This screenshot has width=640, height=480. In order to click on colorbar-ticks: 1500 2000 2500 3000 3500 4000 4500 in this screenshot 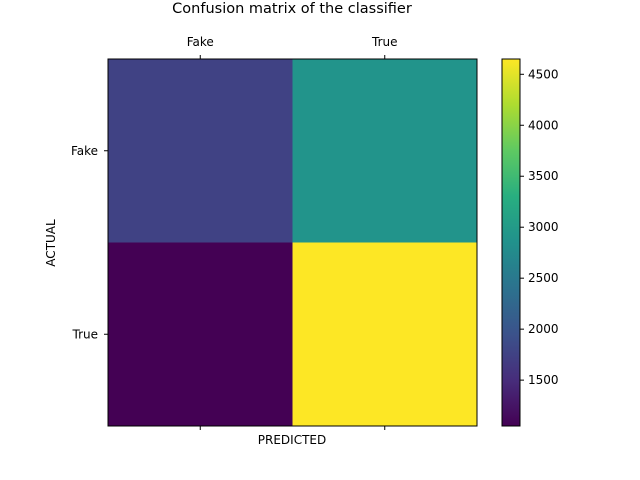, I will do `click(539, 227)`.